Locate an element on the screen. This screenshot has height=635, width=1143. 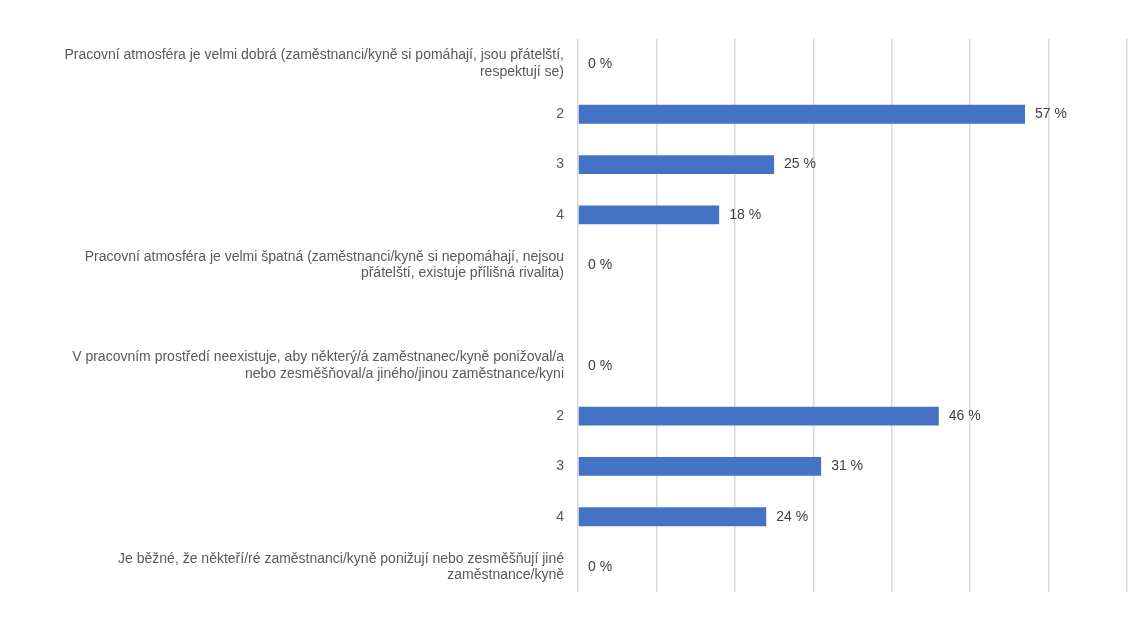
y-tick-label: Je běžné, že někteří/ré zaměstnanci/kyně ponižují nebo zesměšňují jiné zaměstnance/kyně is located at coordinates (341, 566).